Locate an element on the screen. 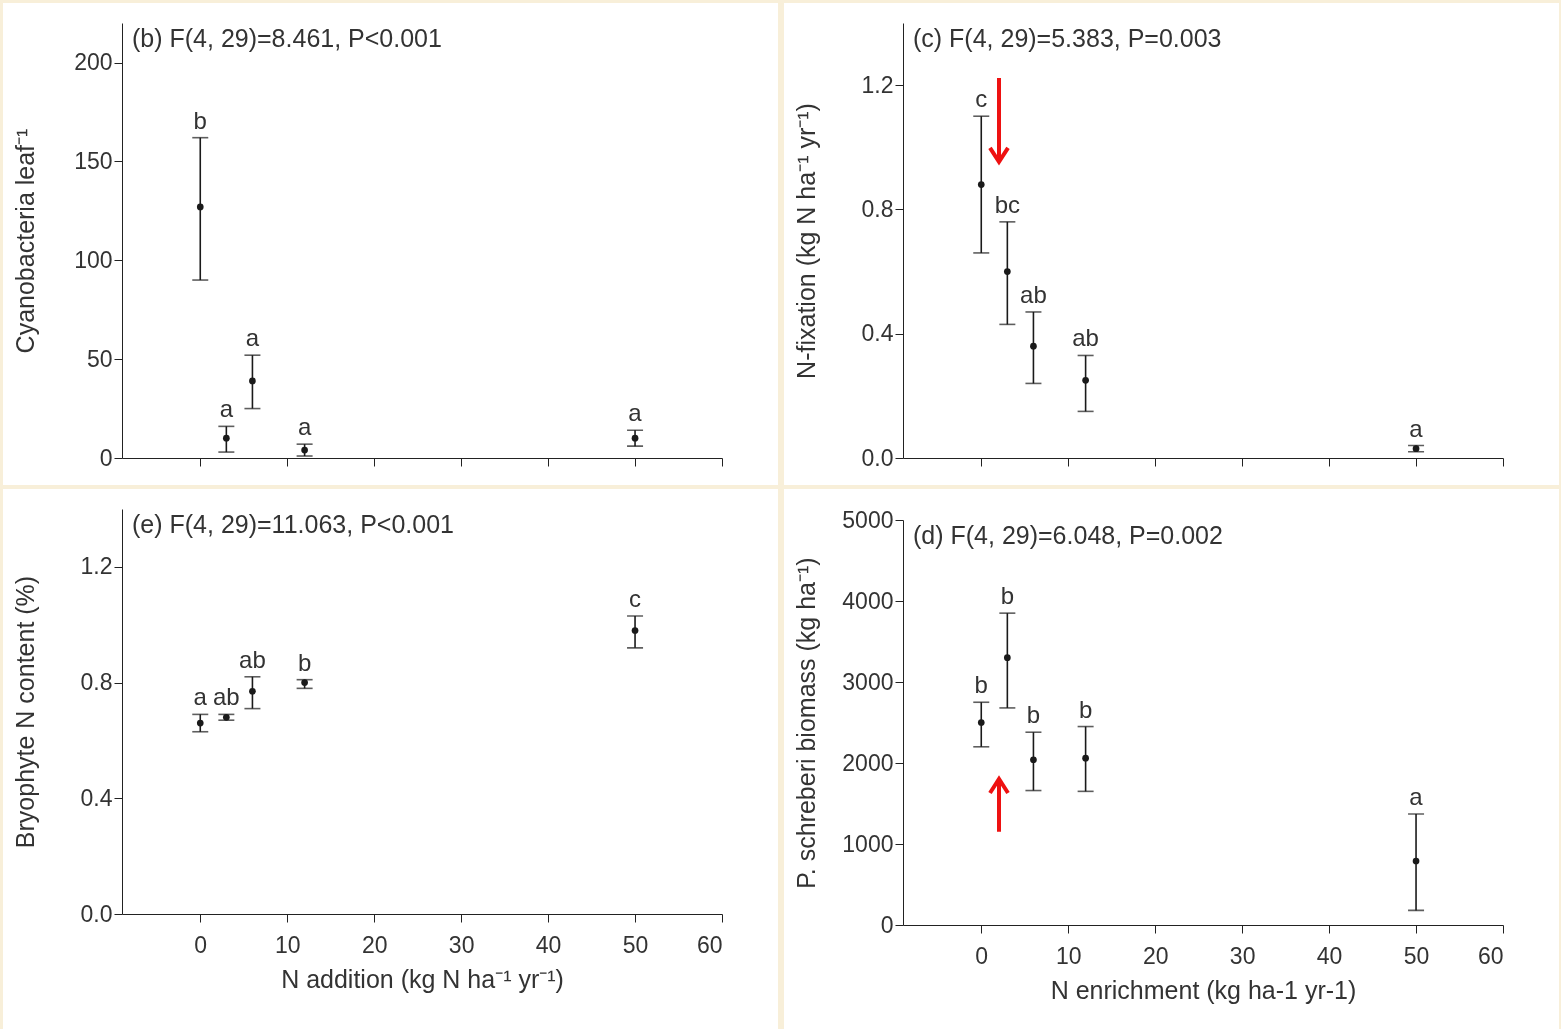 The height and width of the screenshot is (1029, 1561). y-axis-title: Bryophyte N content (%) is located at coordinates (24, 712).